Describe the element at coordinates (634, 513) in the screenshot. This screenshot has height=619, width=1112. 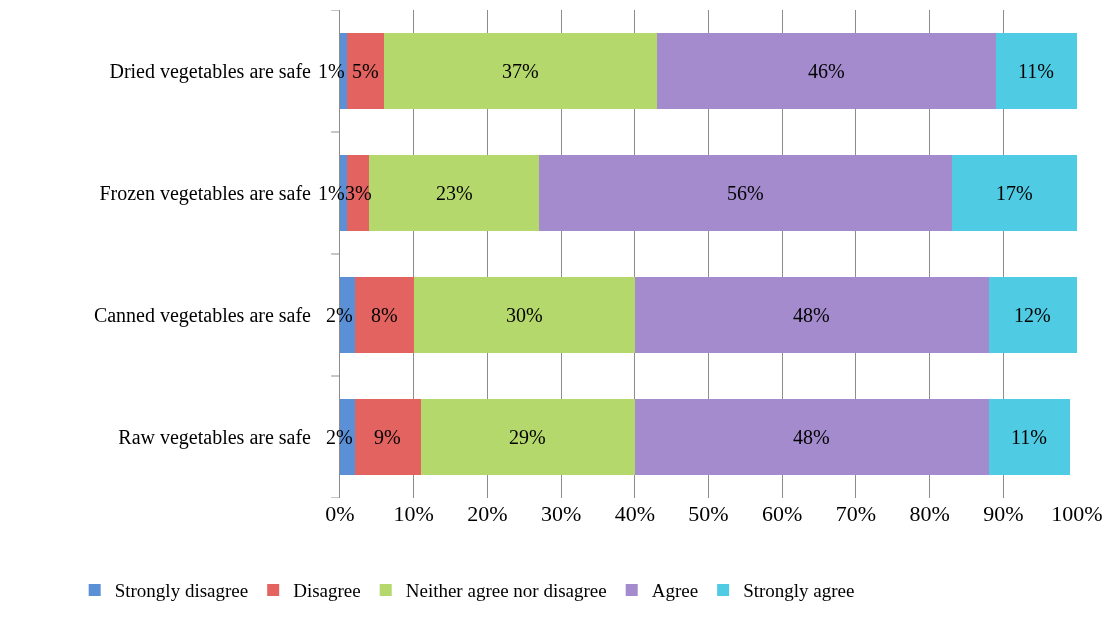
I see `x-tick-label: 40%` at that location.